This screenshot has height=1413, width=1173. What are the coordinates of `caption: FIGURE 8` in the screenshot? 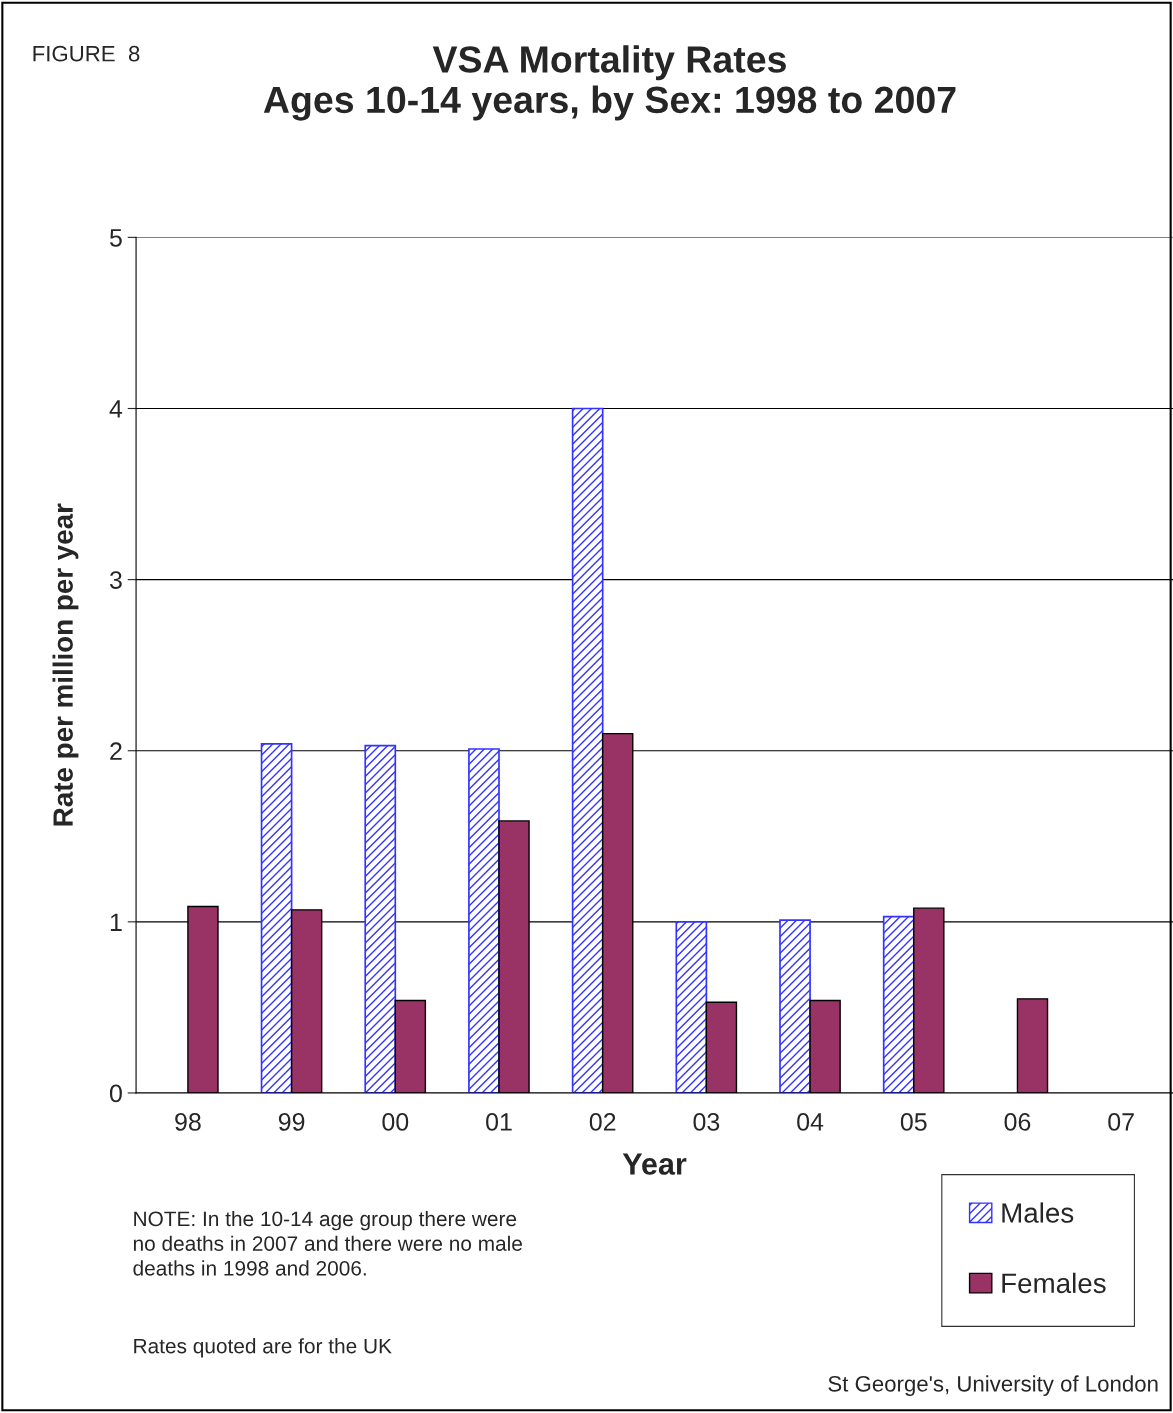 It's located at (86, 53).